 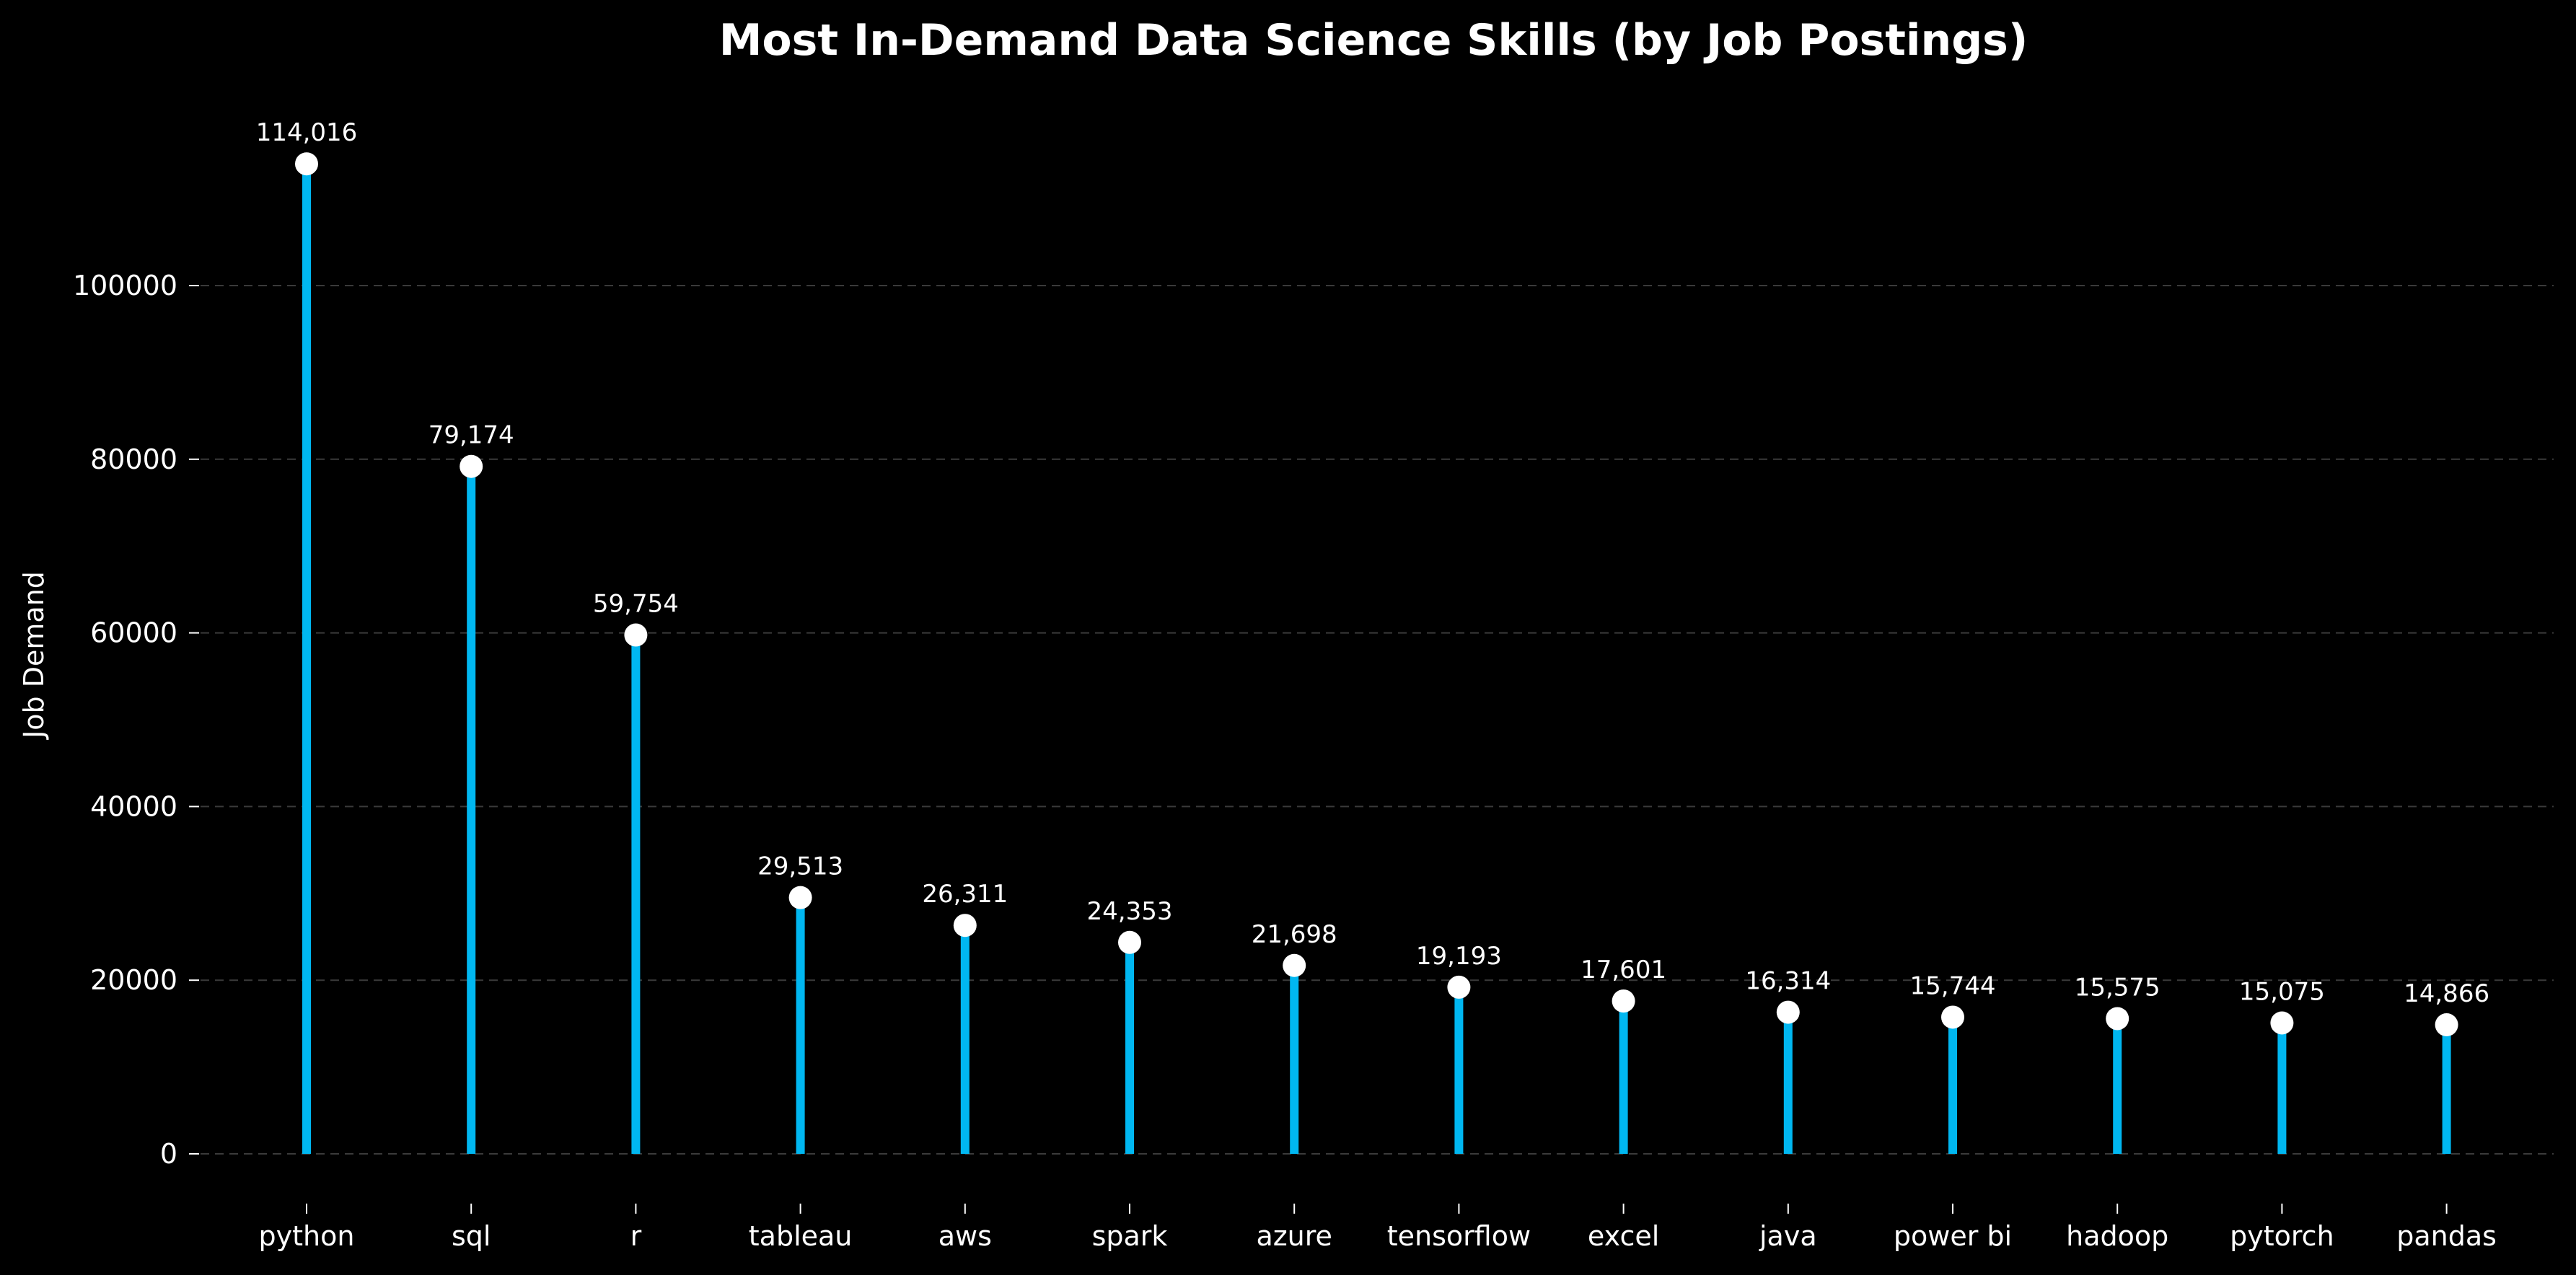 I want to click on x-tick-label-pytorch: pytorch, so click(x=2282, y=1236).